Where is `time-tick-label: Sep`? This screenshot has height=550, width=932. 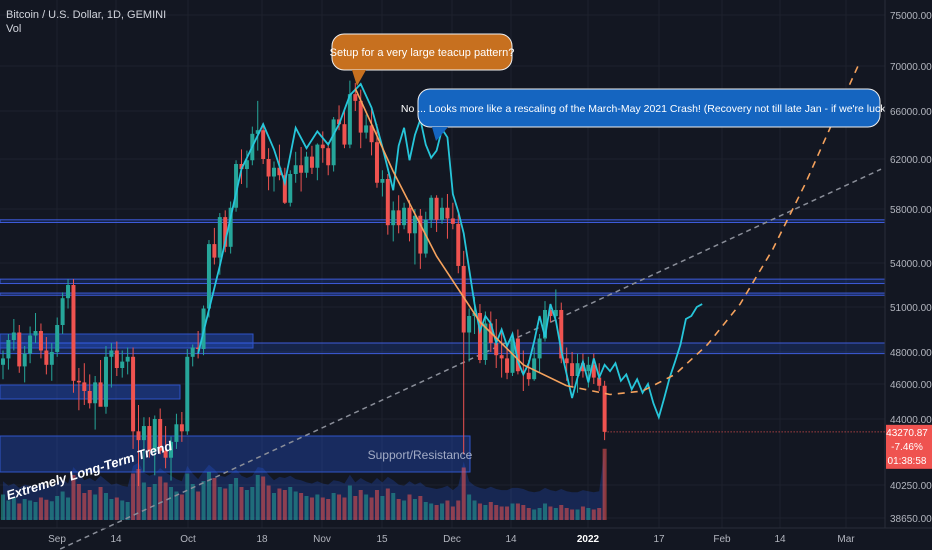
time-tick-label: Sep is located at coordinates (57, 539).